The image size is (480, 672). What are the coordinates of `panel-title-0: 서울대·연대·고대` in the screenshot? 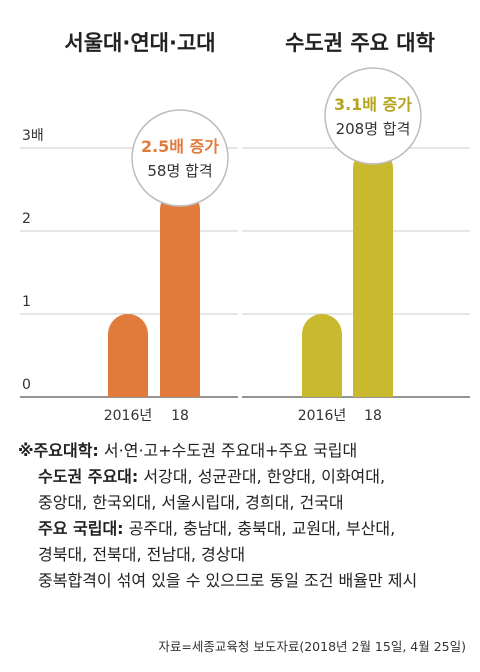 It's located at (139, 43).